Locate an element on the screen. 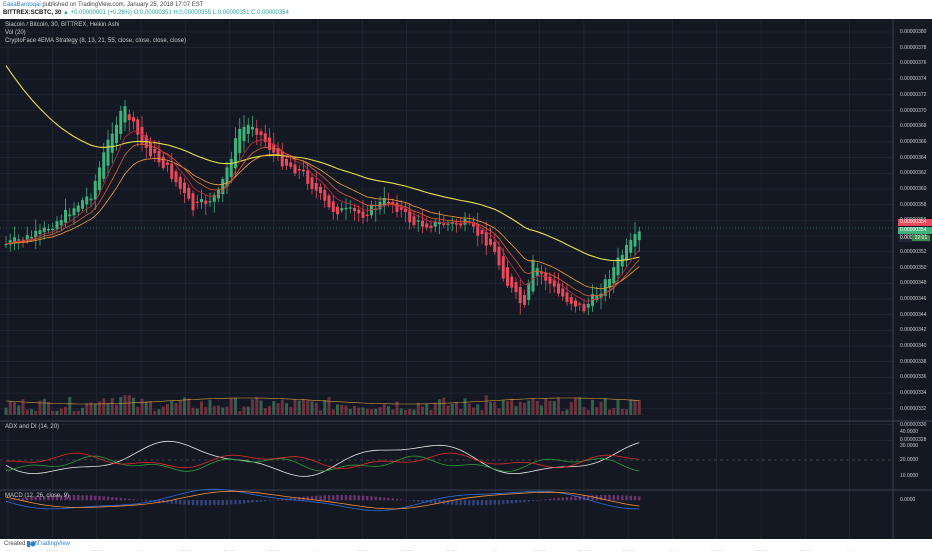  price-tick-label: 0.00000338 is located at coordinates (913, 362).